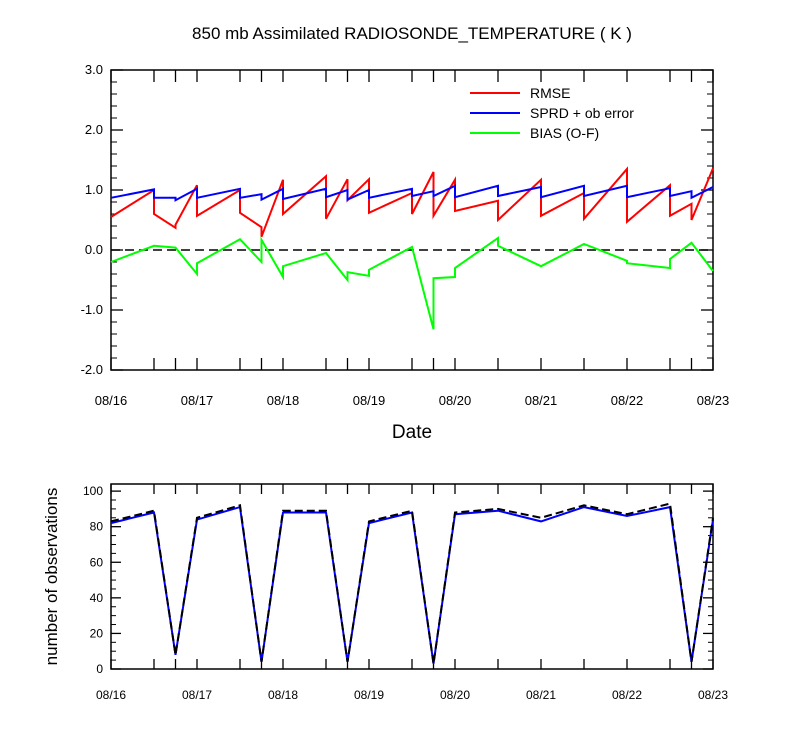  Describe the element at coordinates (111, 695) in the screenshot. I see `bottom-x-tick-label: 08/16` at that location.